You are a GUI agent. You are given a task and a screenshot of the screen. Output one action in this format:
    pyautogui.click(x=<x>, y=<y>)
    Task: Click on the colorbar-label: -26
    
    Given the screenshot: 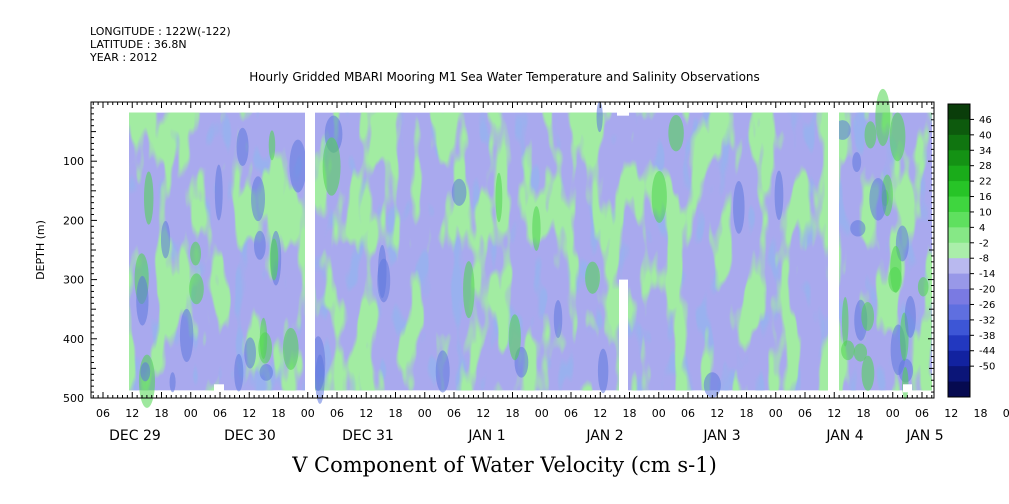 What is the action you would take?
    pyautogui.click(x=987, y=305)
    